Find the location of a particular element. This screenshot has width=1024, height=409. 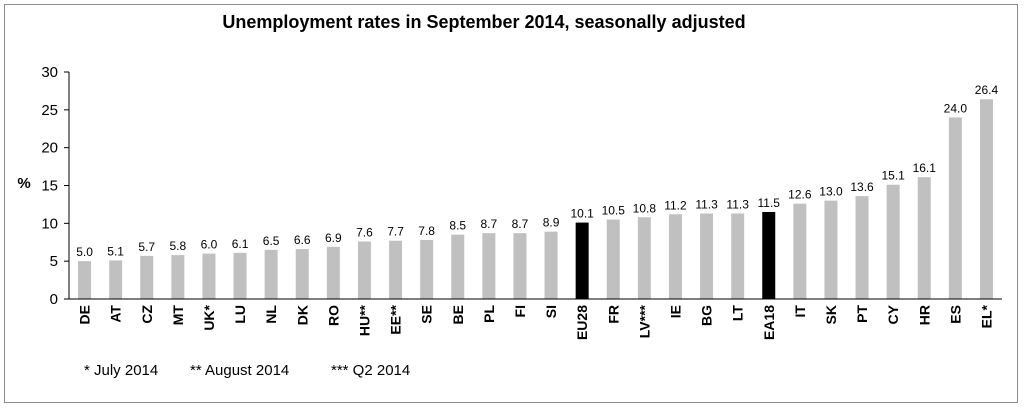

y-tick-label: 15 is located at coordinates (49, 186).